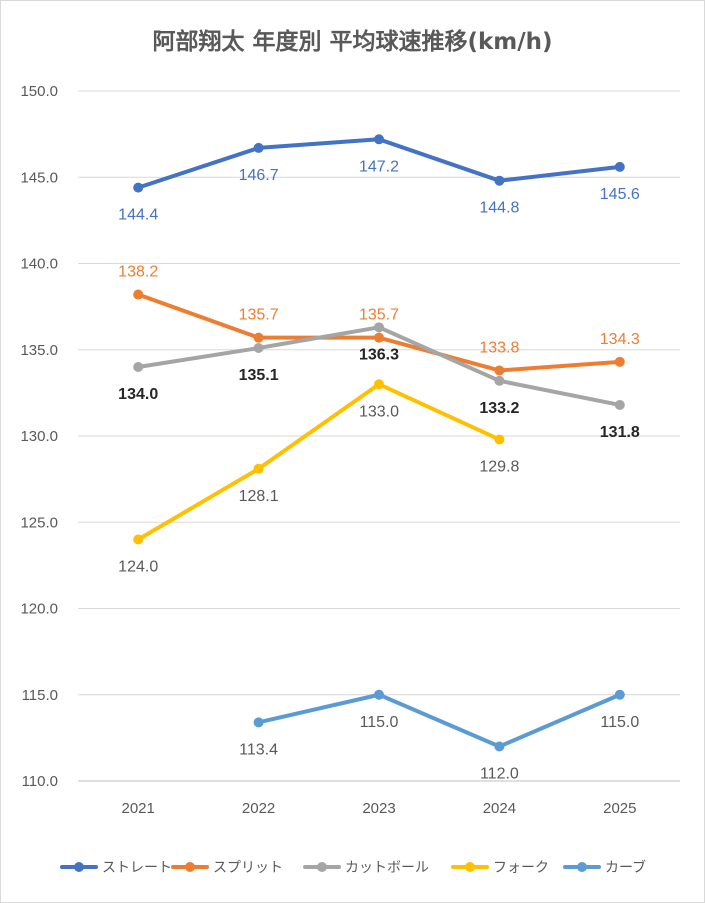 This screenshot has width=705, height=903. I want to click on data-label: 144.4, so click(138, 215).